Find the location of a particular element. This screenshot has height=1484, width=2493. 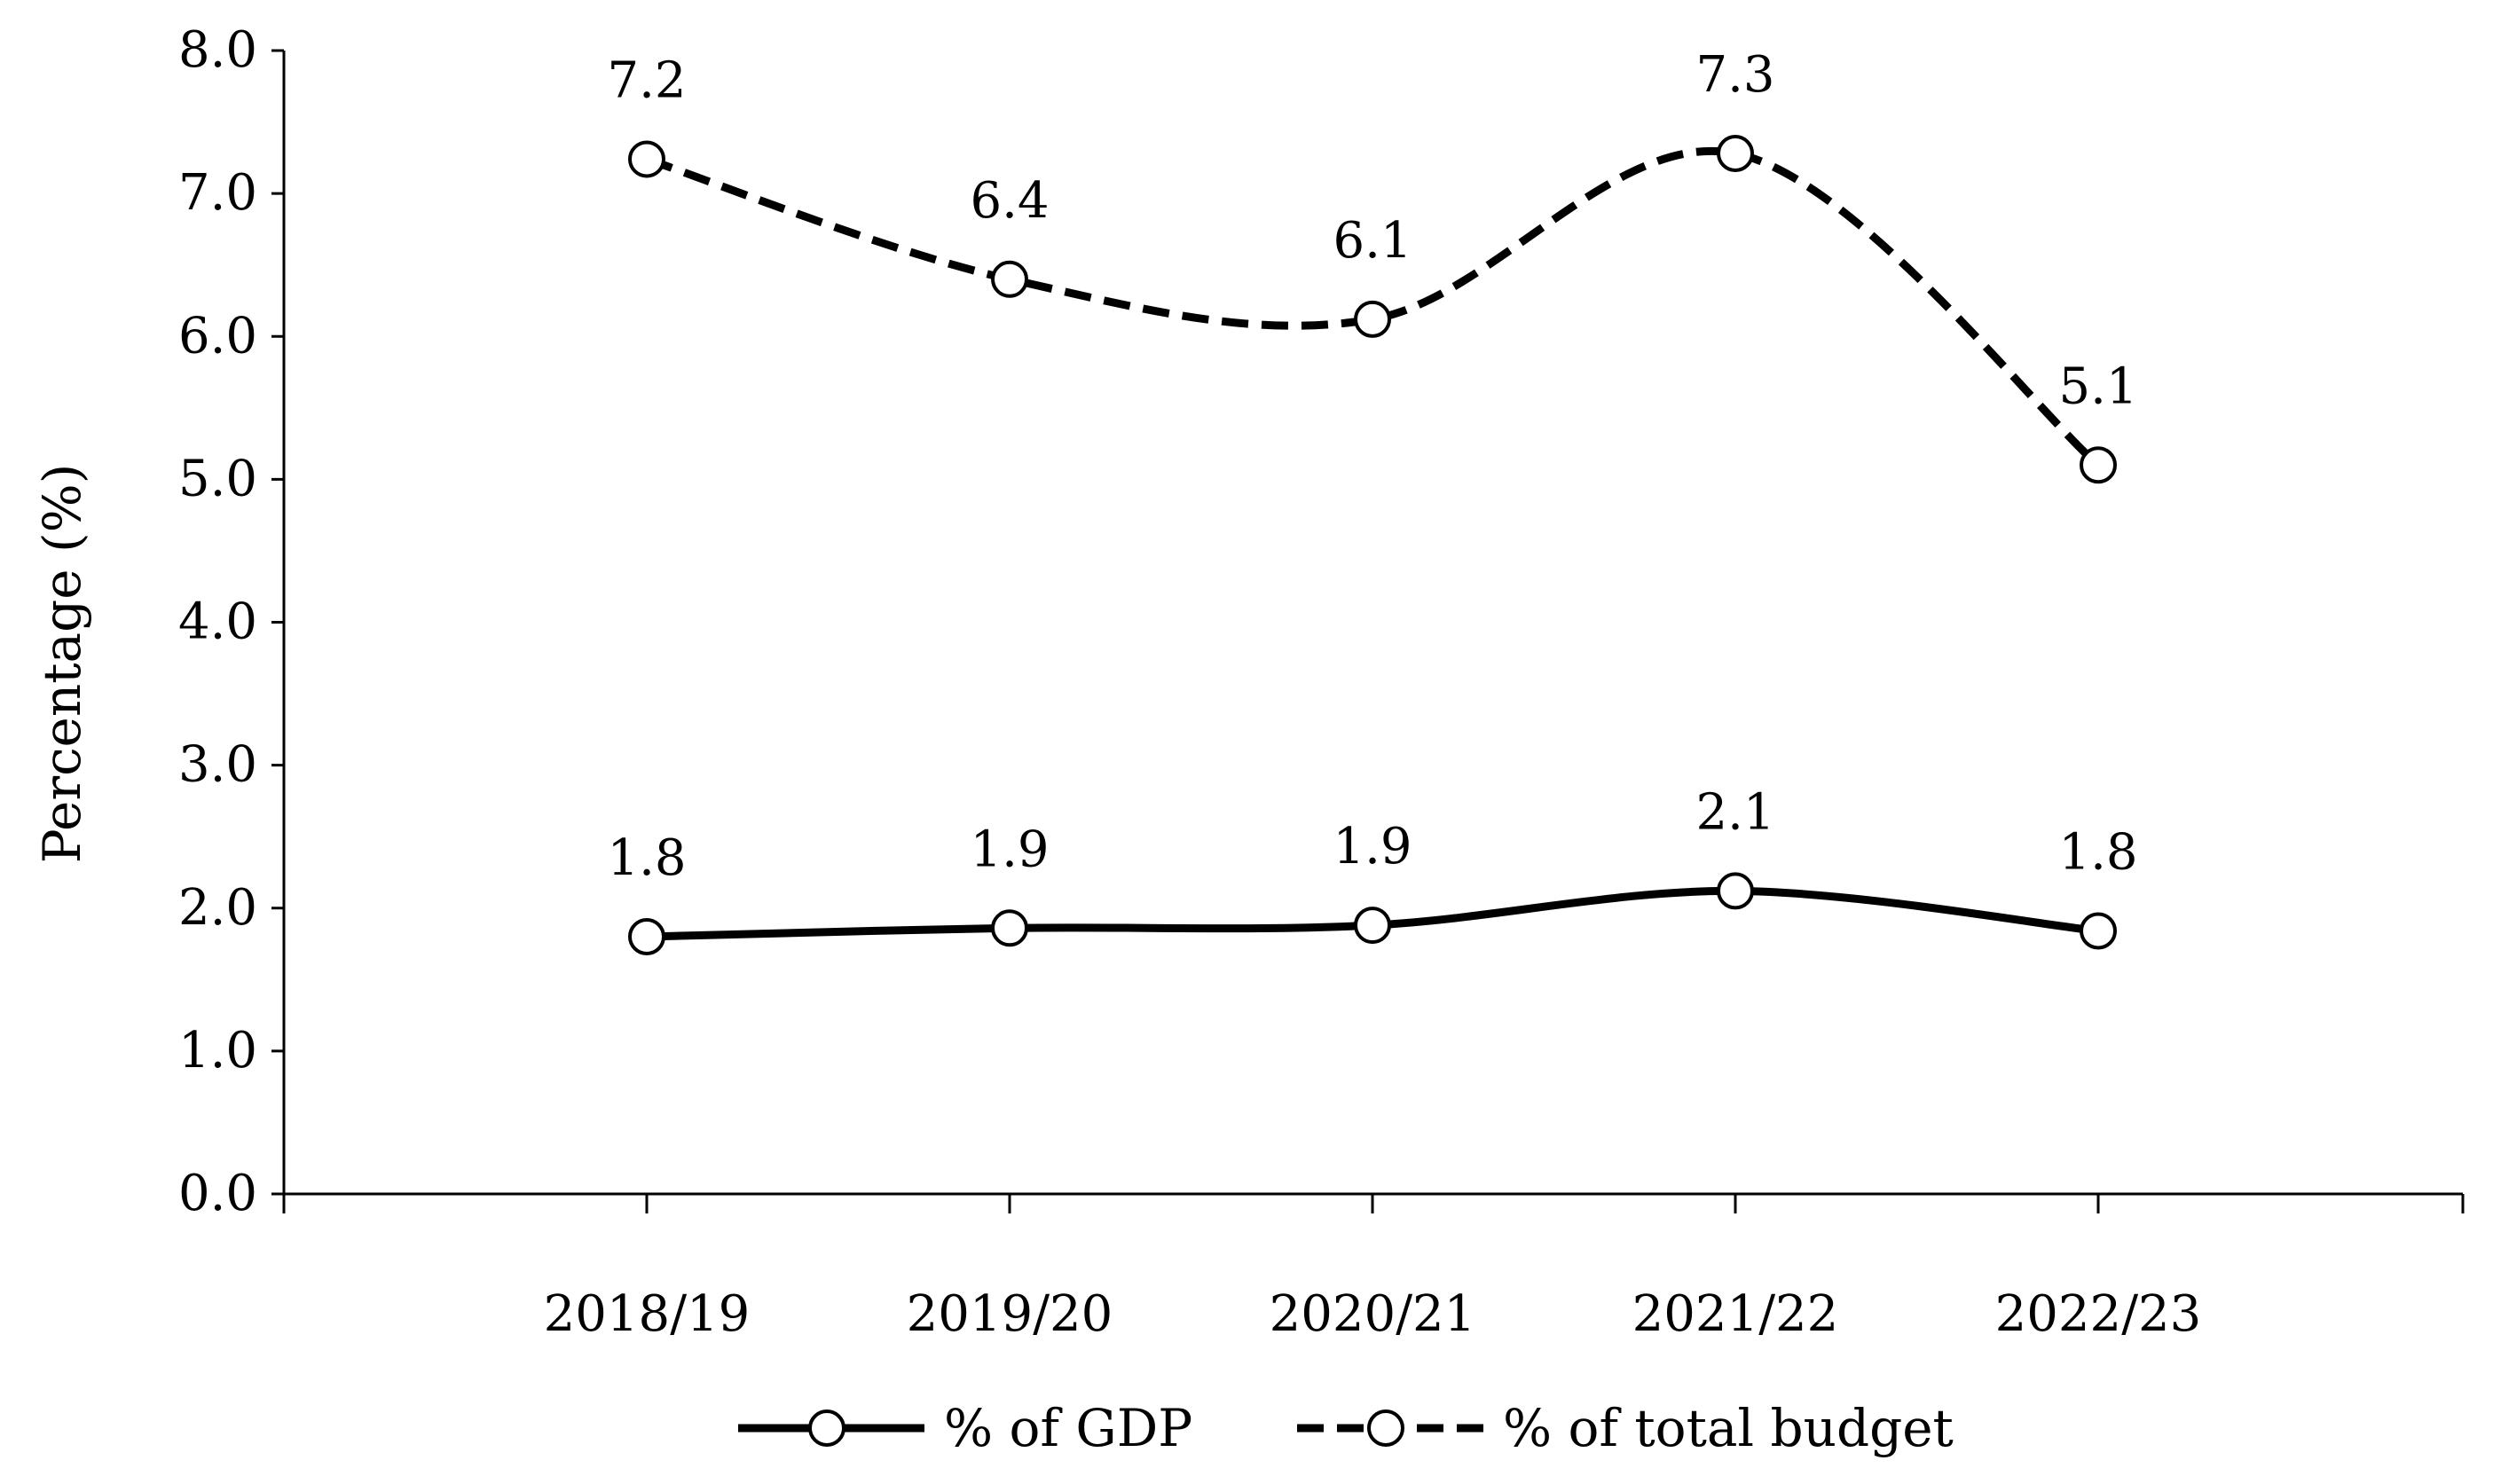

data-label: 5.1 is located at coordinates (2097, 386).